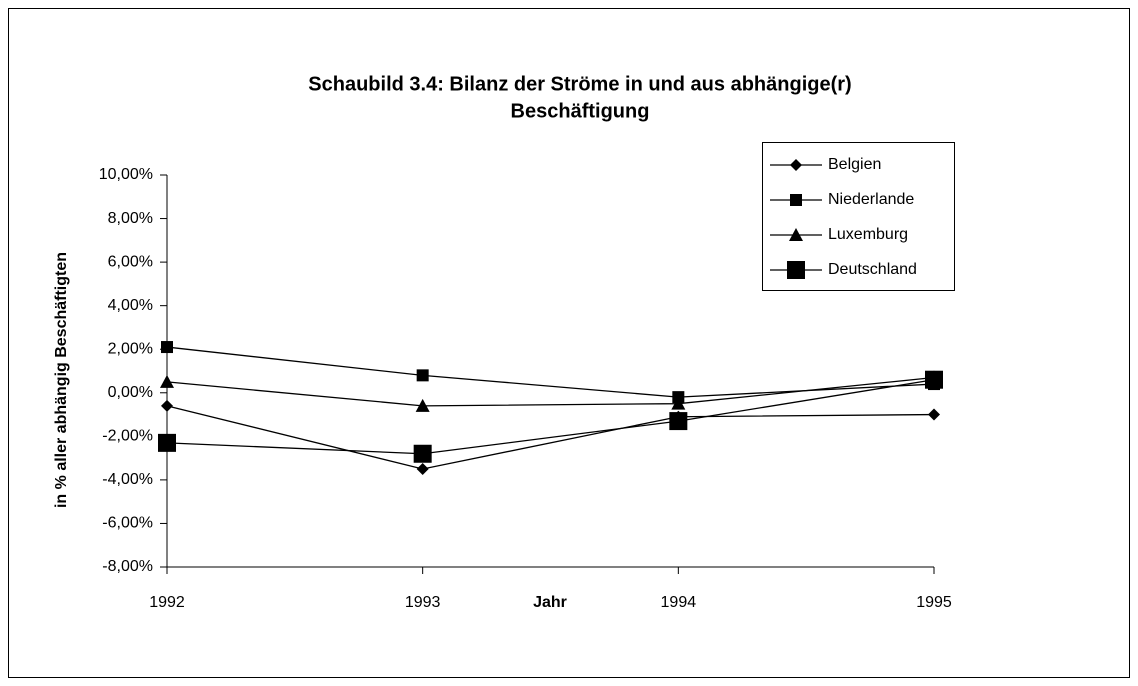  Describe the element at coordinates (130, 305) in the screenshot. I see `y-tick-label: 4,00%` at that location.